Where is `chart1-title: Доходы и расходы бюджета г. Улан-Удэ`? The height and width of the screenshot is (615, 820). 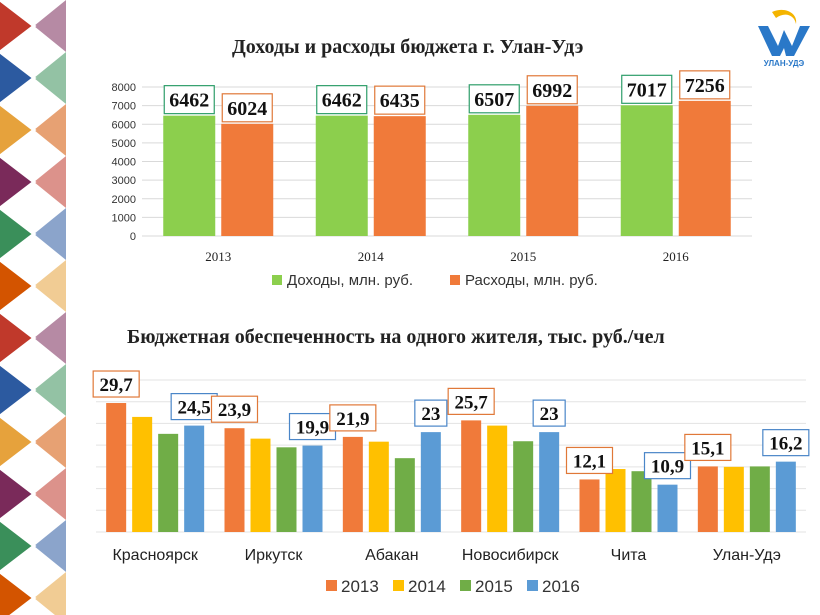 chart1-title: Доходы и расходы бюджета г. Улан-Удэ is located at coordinates (408, 47).